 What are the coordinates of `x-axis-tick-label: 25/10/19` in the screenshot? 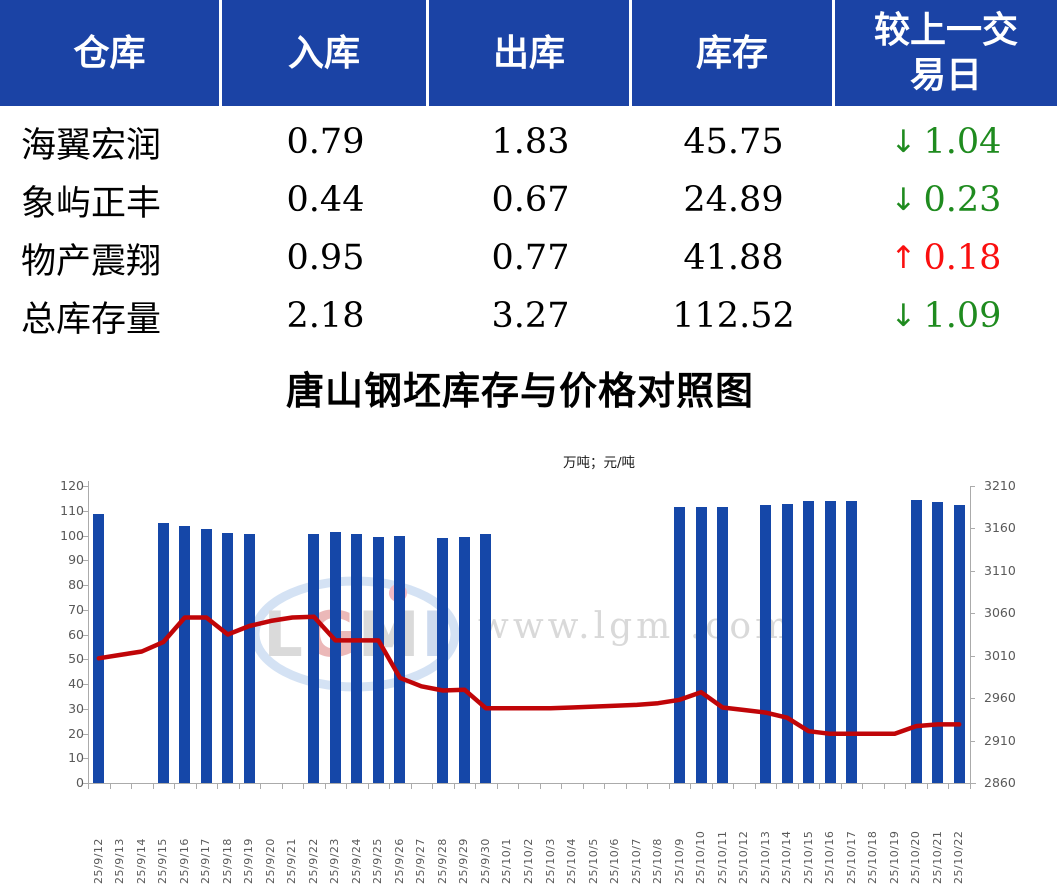 It's located at (894, 857).